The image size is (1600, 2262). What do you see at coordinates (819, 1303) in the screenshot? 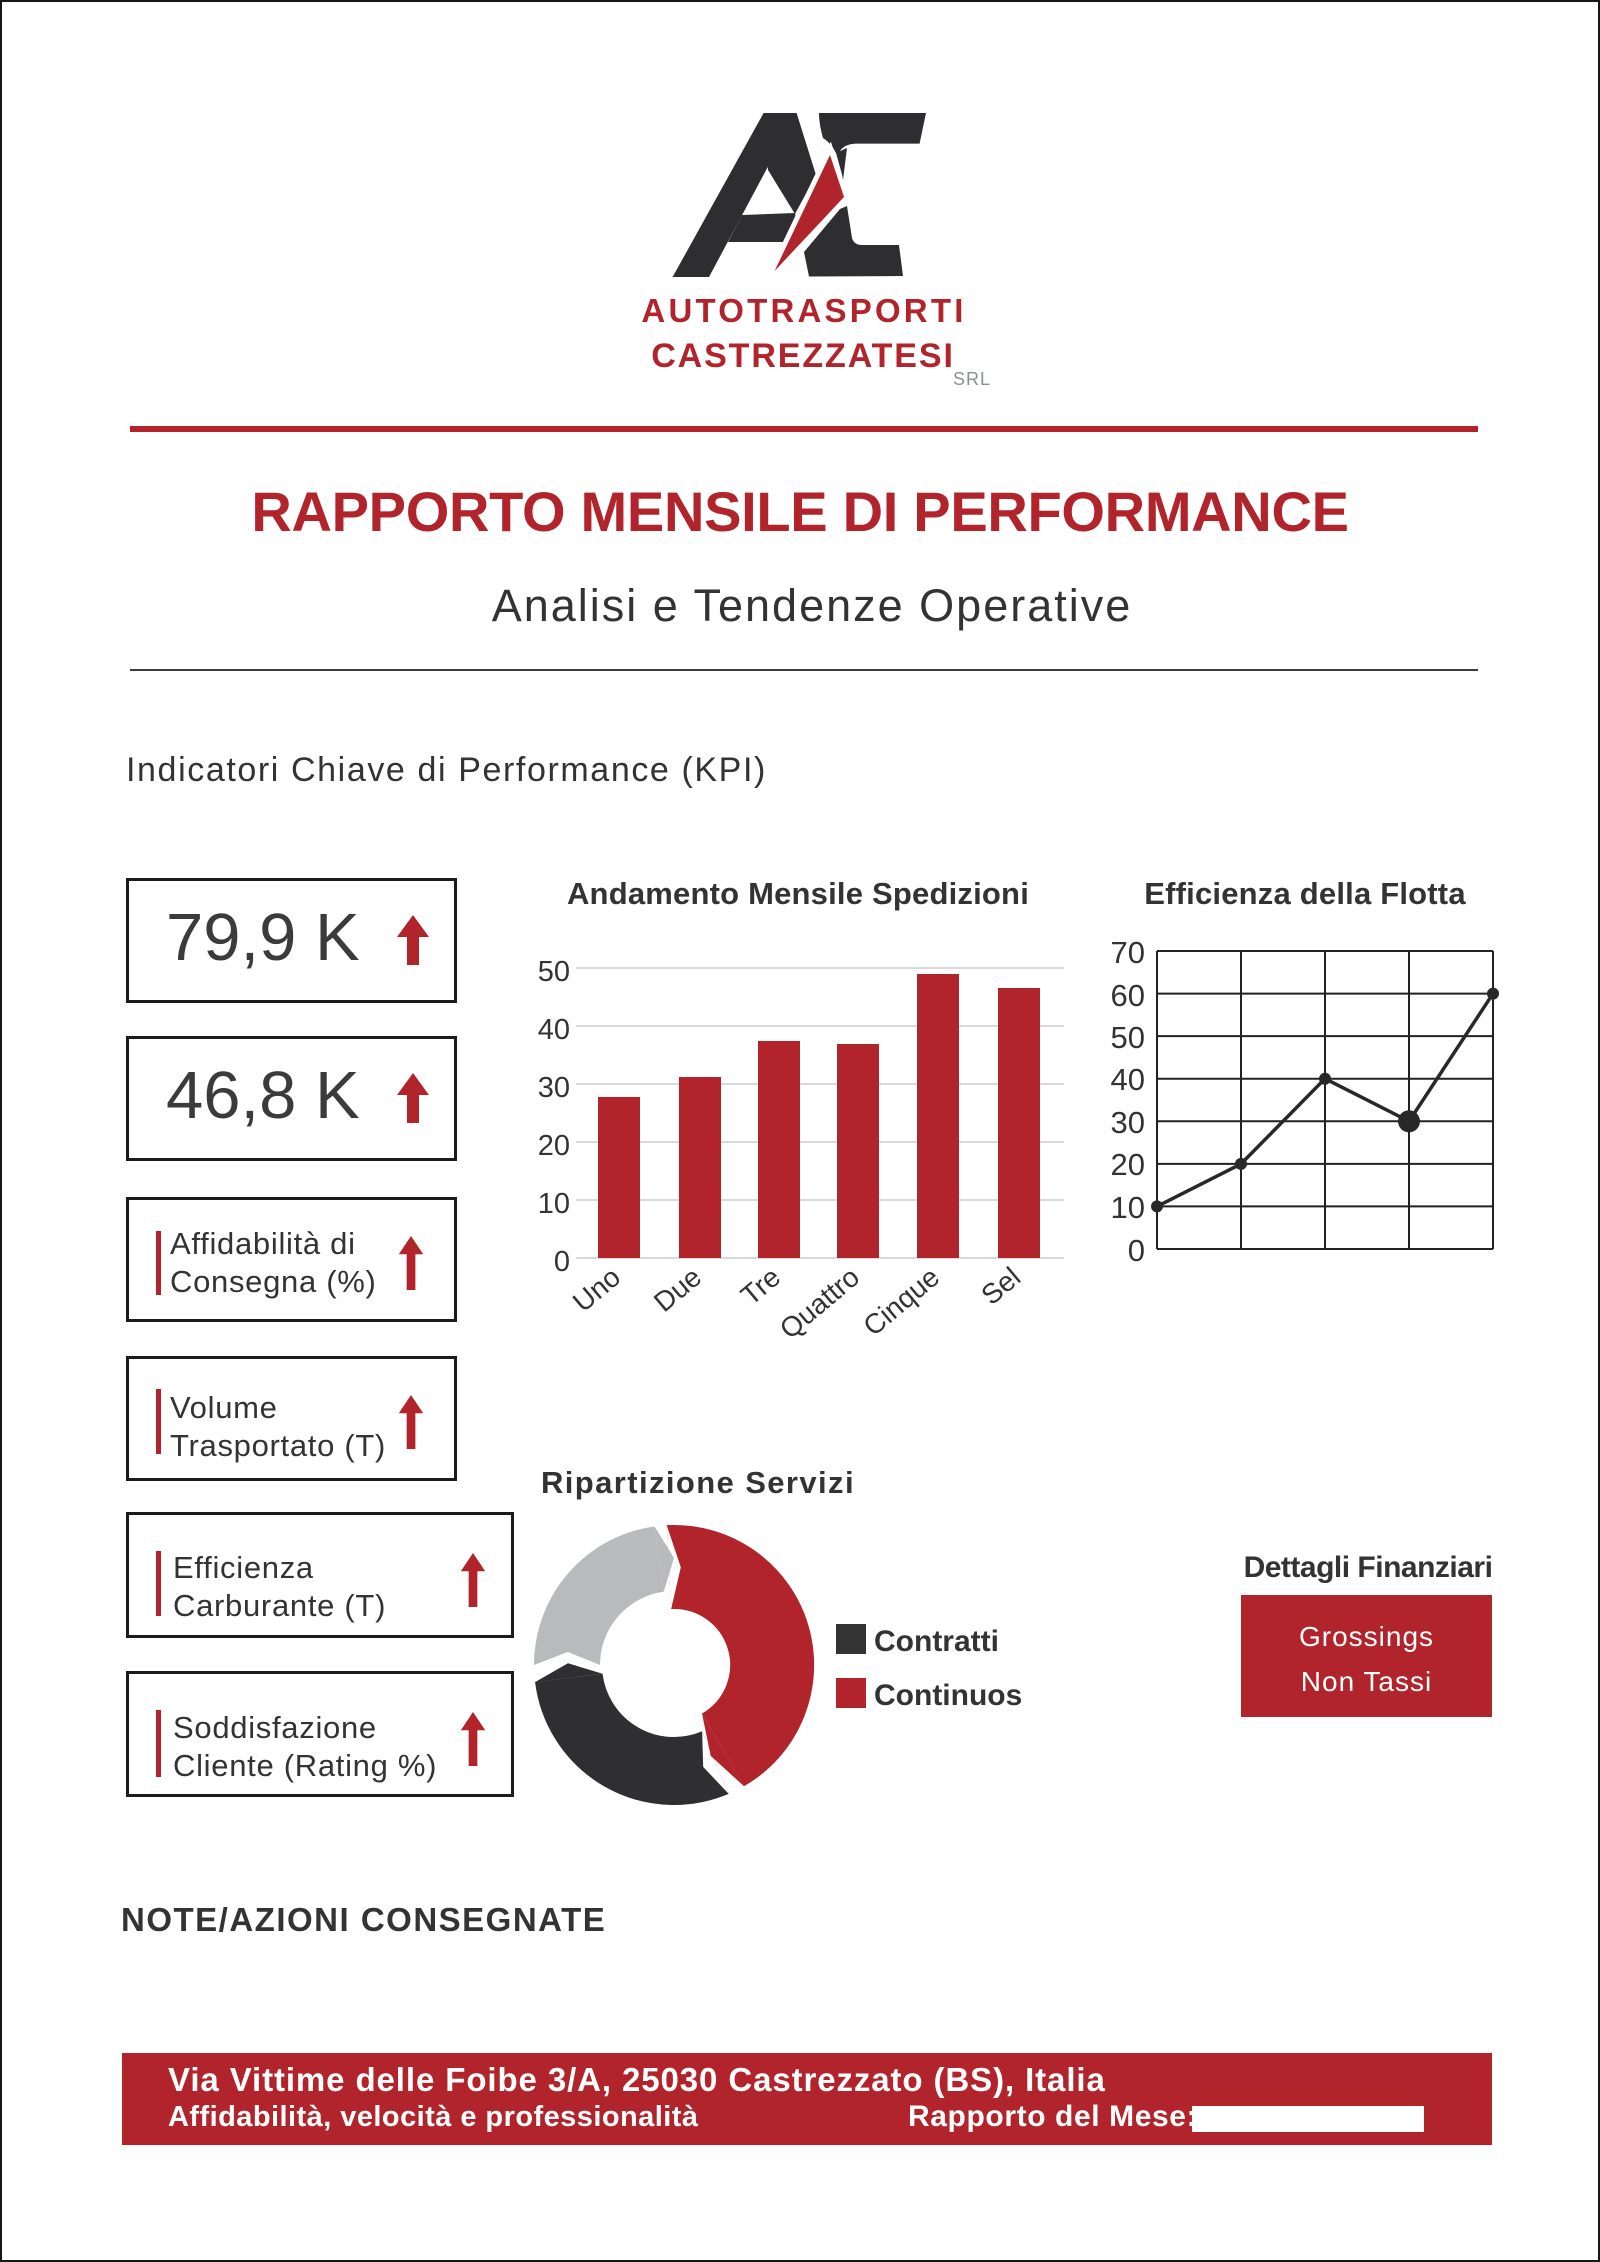
I see `svg-text: Quattro` at bounding box center [819, 1303].